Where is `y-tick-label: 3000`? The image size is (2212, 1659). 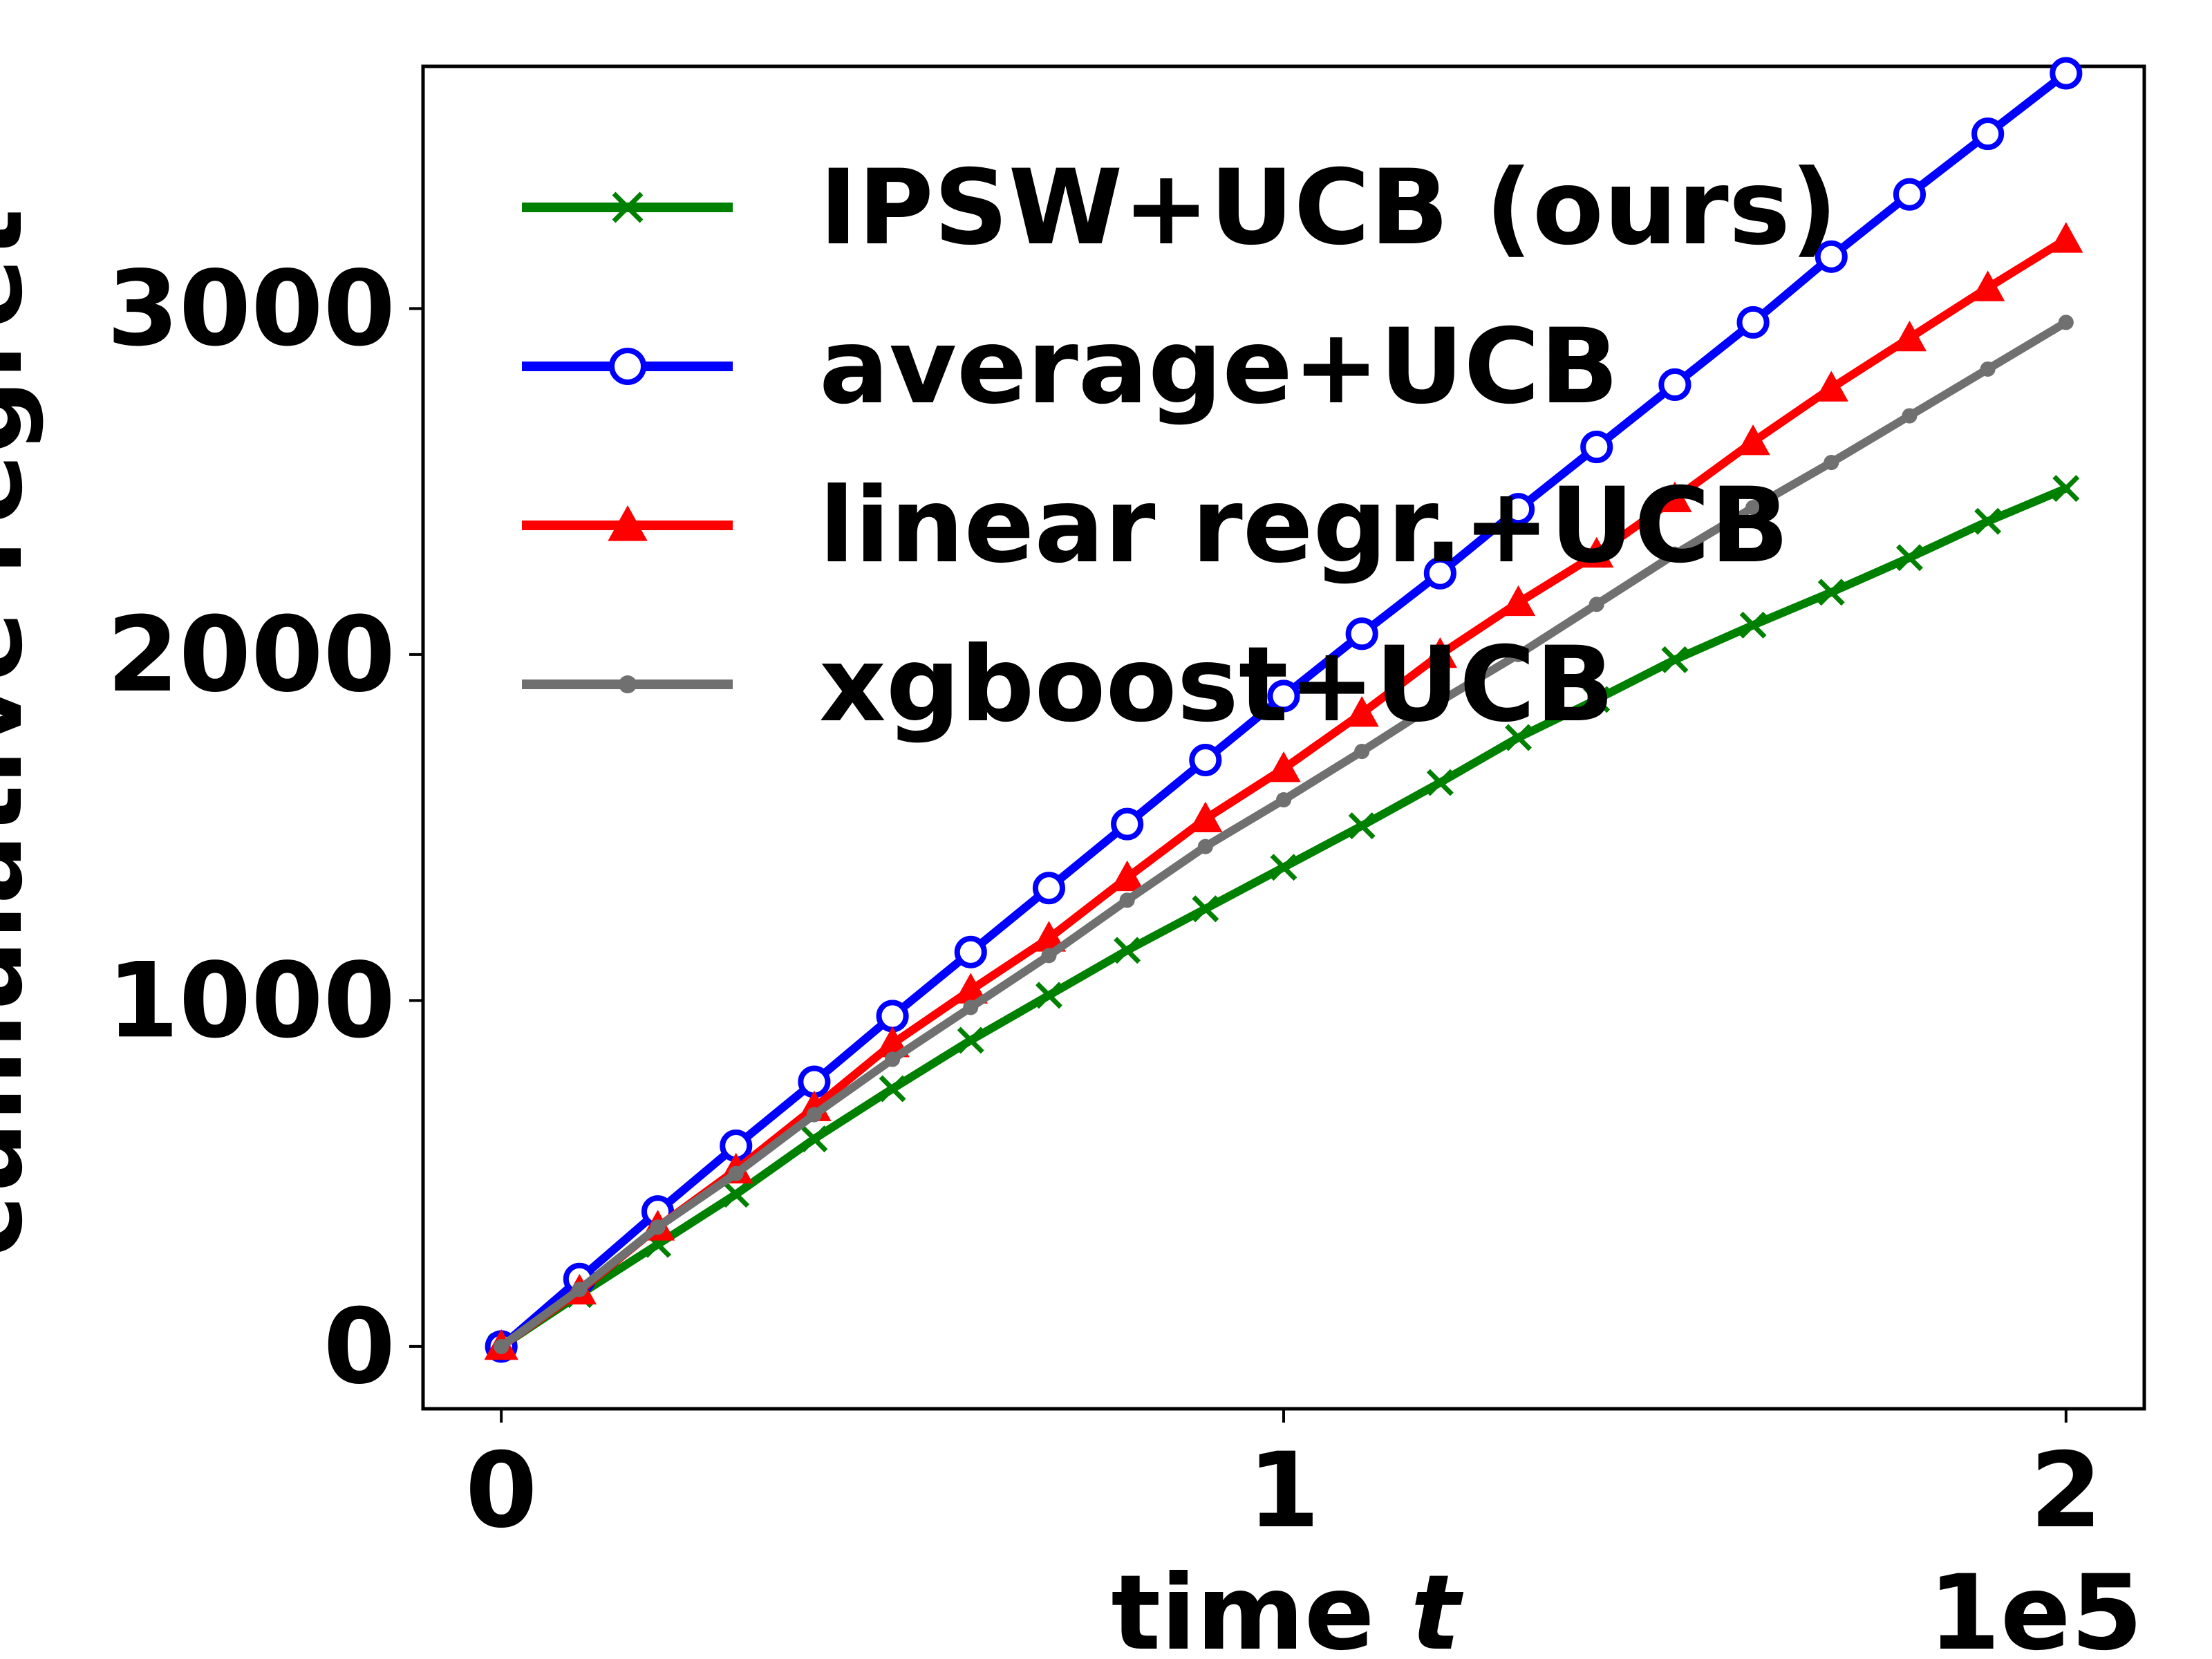 y-tick-label: 3000 is located at coordinates (251, 309).